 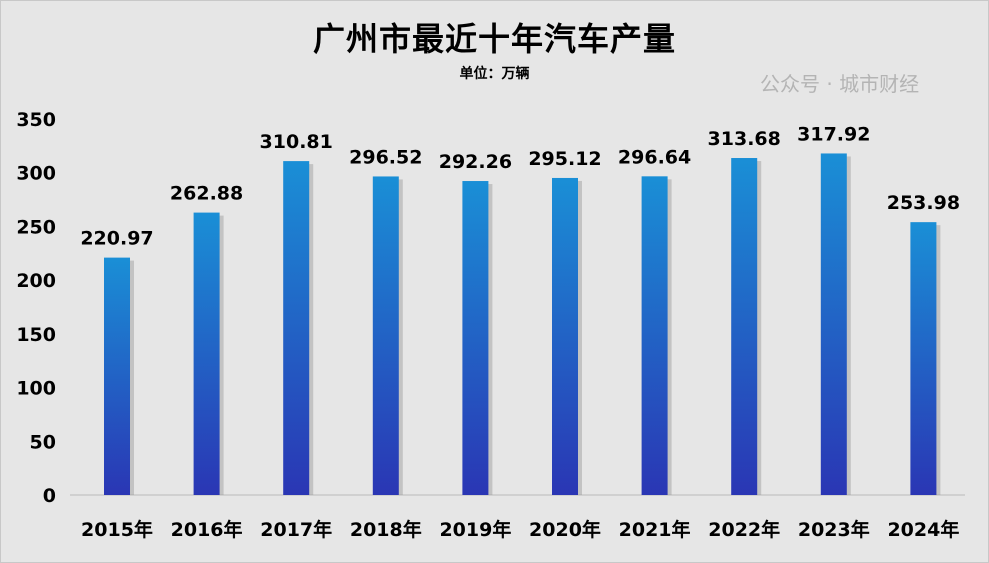 What do you see at coordinates (385, 157) in the screenshot?
I see `data-label: 296.52` at bounding box center [385, 157].